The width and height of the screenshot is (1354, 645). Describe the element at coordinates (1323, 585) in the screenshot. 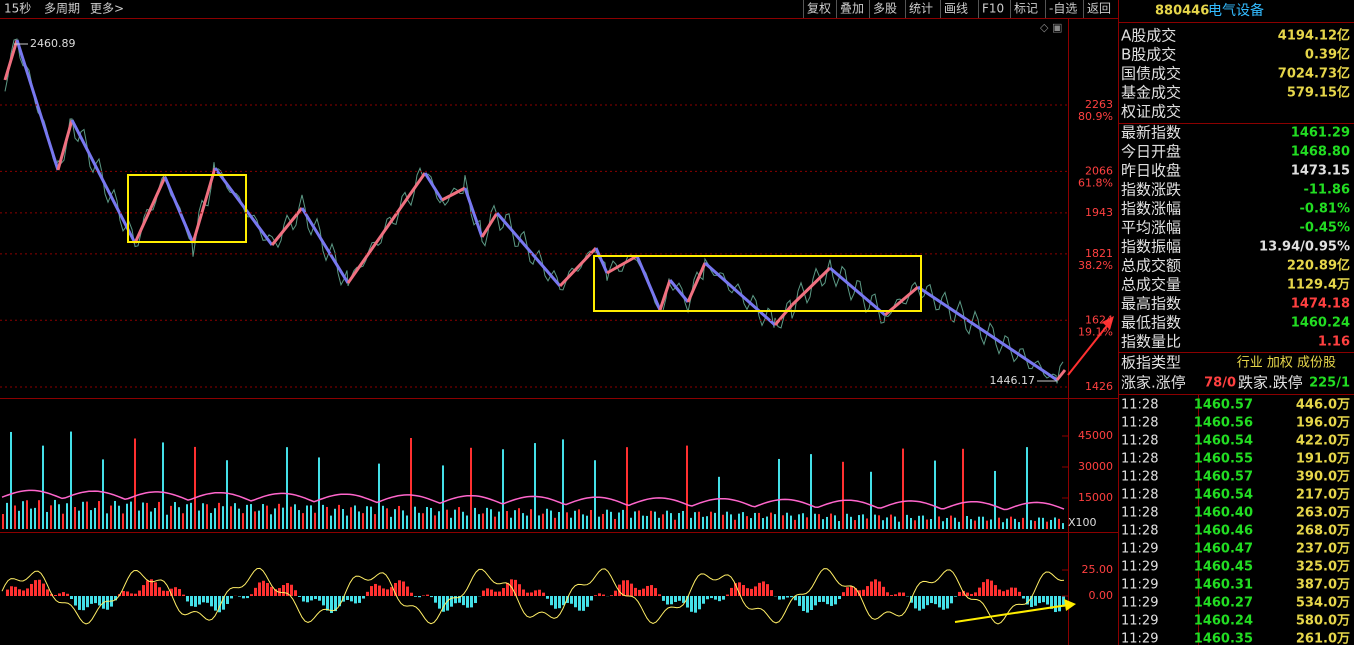

I see `trade-volume: 387.0万` at that location.